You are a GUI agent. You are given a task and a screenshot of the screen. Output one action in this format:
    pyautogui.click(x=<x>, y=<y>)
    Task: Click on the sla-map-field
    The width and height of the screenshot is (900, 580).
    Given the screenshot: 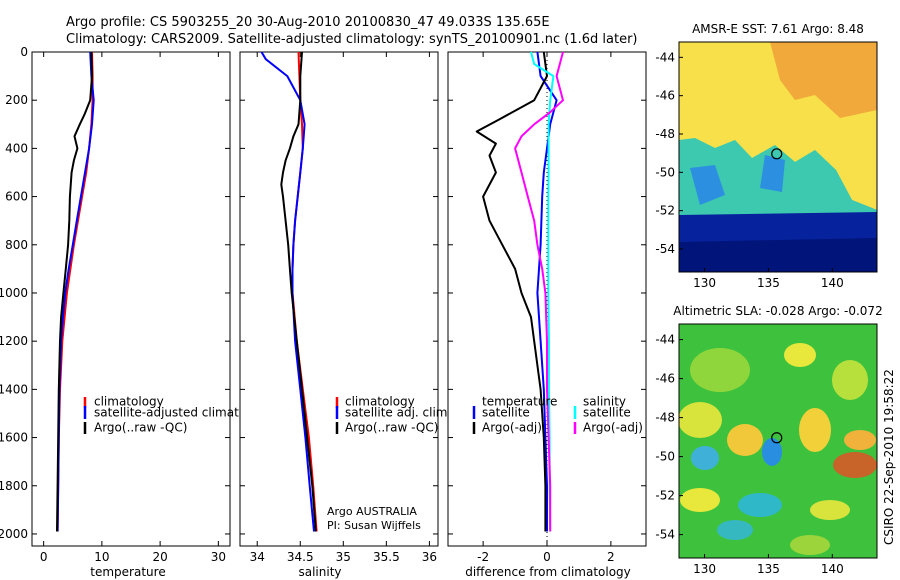 What is the action you would take?
    pyautogui.click(x=778, y=441)
    